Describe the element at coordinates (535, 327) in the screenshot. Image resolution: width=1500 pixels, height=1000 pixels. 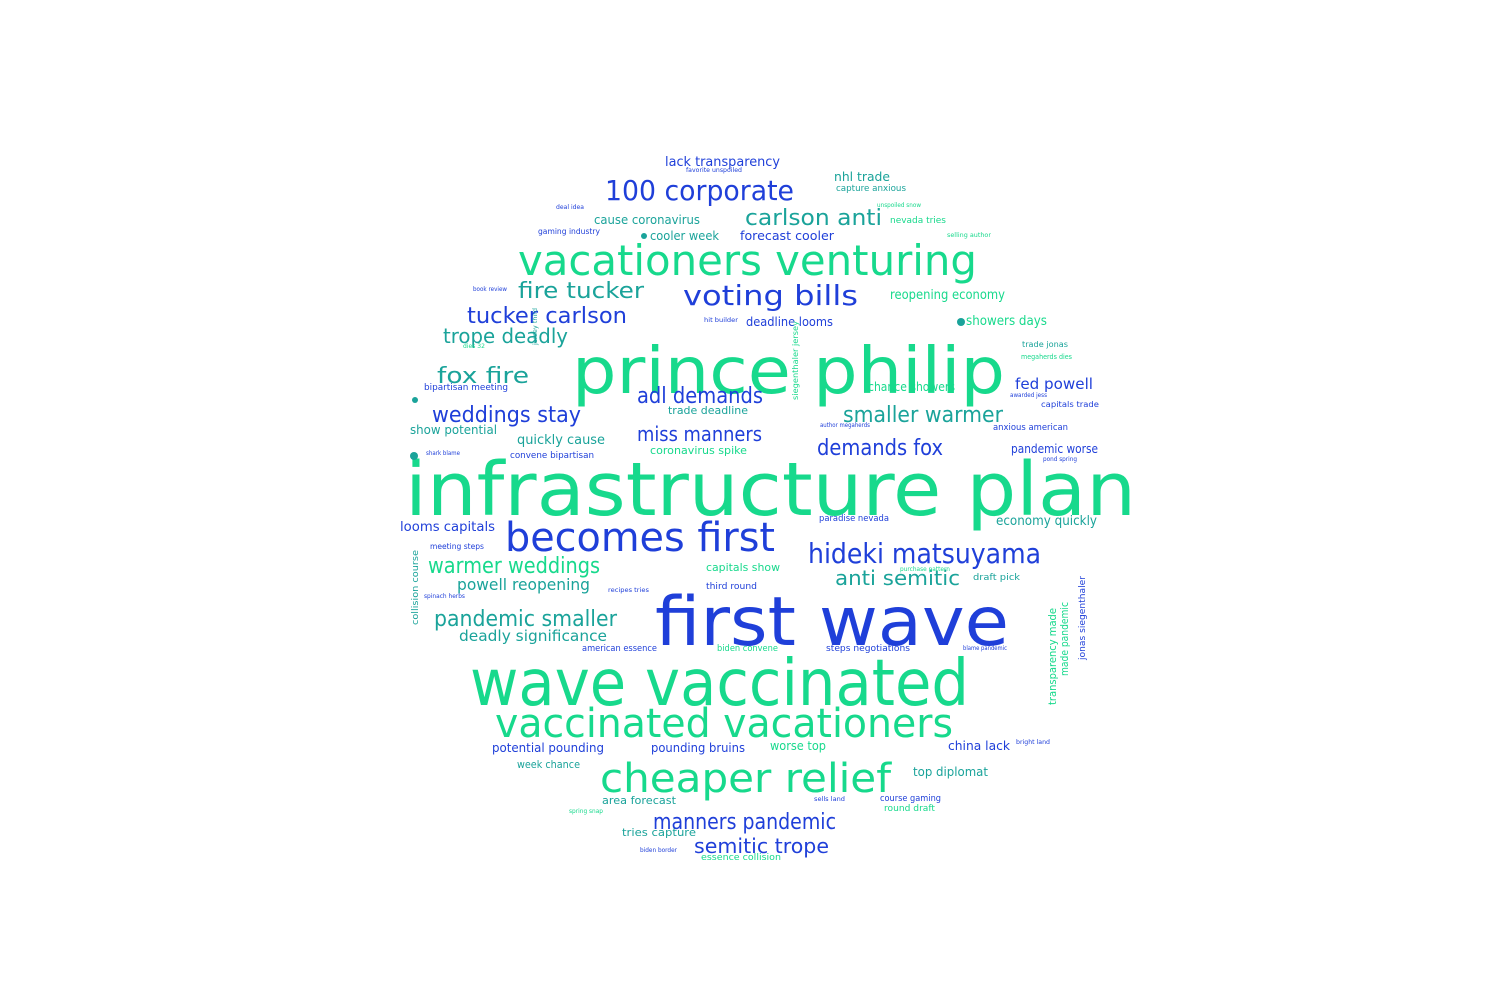
I see `word-cloud-word: jersey third` at that location.